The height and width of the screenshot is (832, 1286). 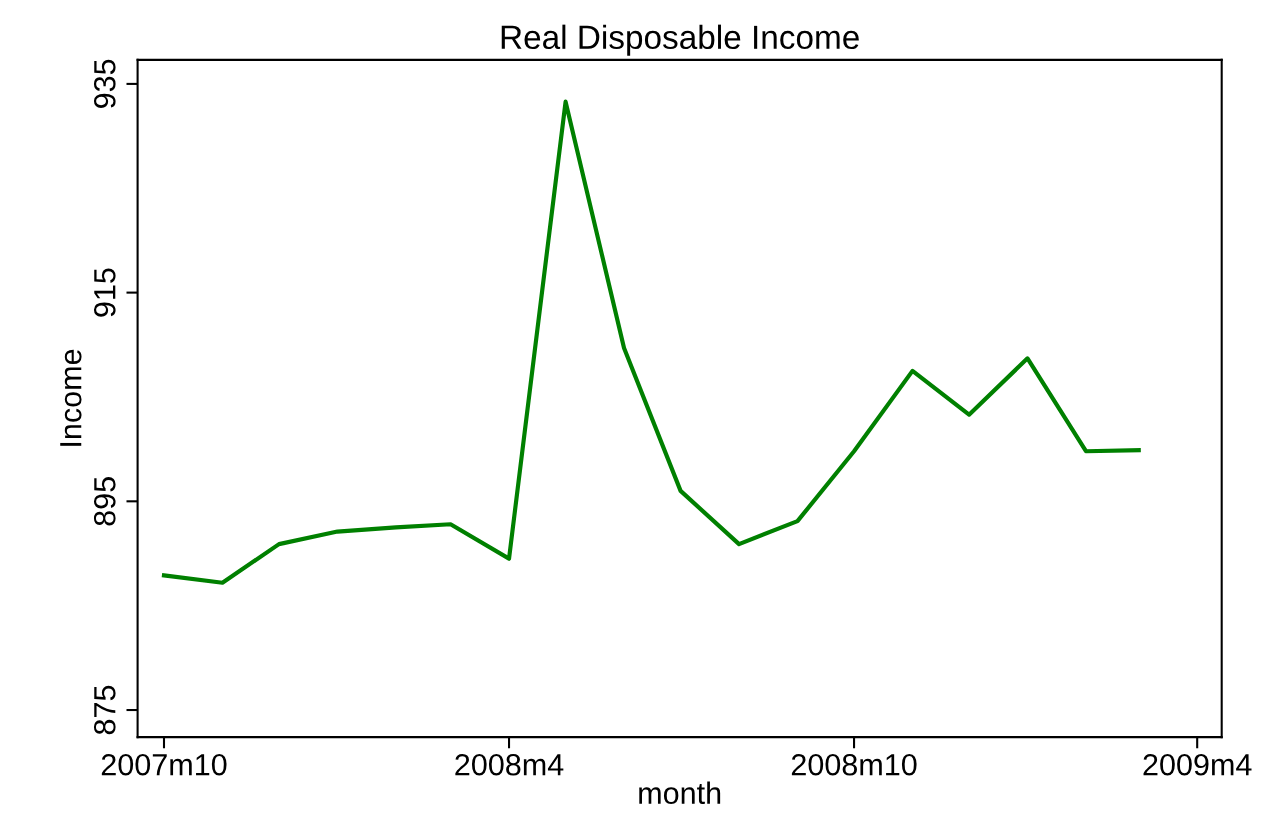 What do you see at coordinates (854, 764) in the screenshot?
I see `x-tick-label: 2008m10` at bounding box center [854, 764].